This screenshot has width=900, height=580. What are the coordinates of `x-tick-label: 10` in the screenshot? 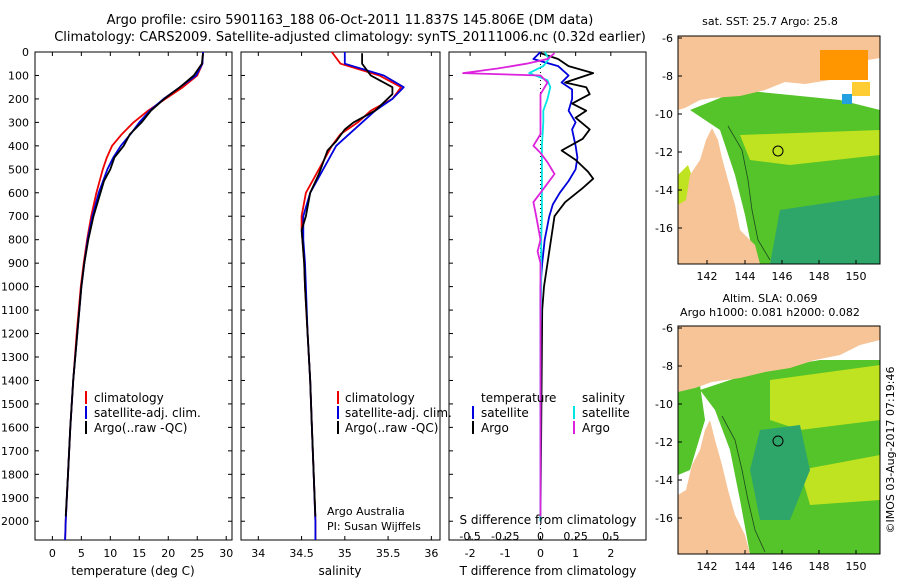 It's located at (110, 553).